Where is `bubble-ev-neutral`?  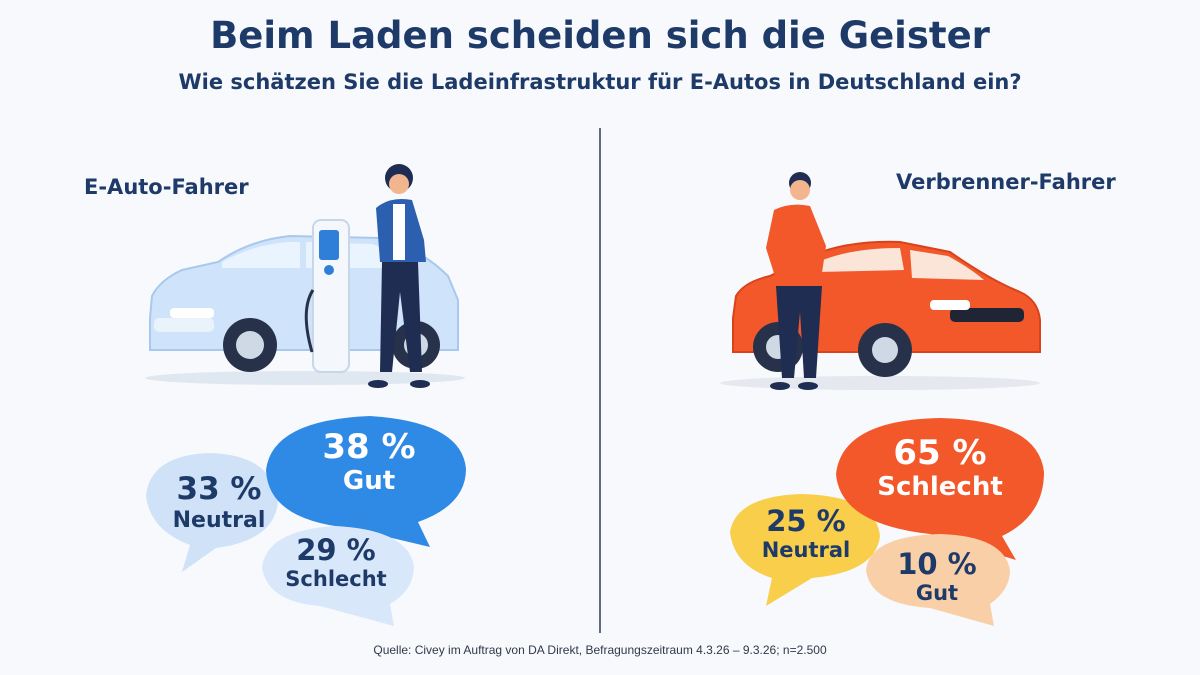 bubble-ev-neutral is located at coordinates (212, 512).